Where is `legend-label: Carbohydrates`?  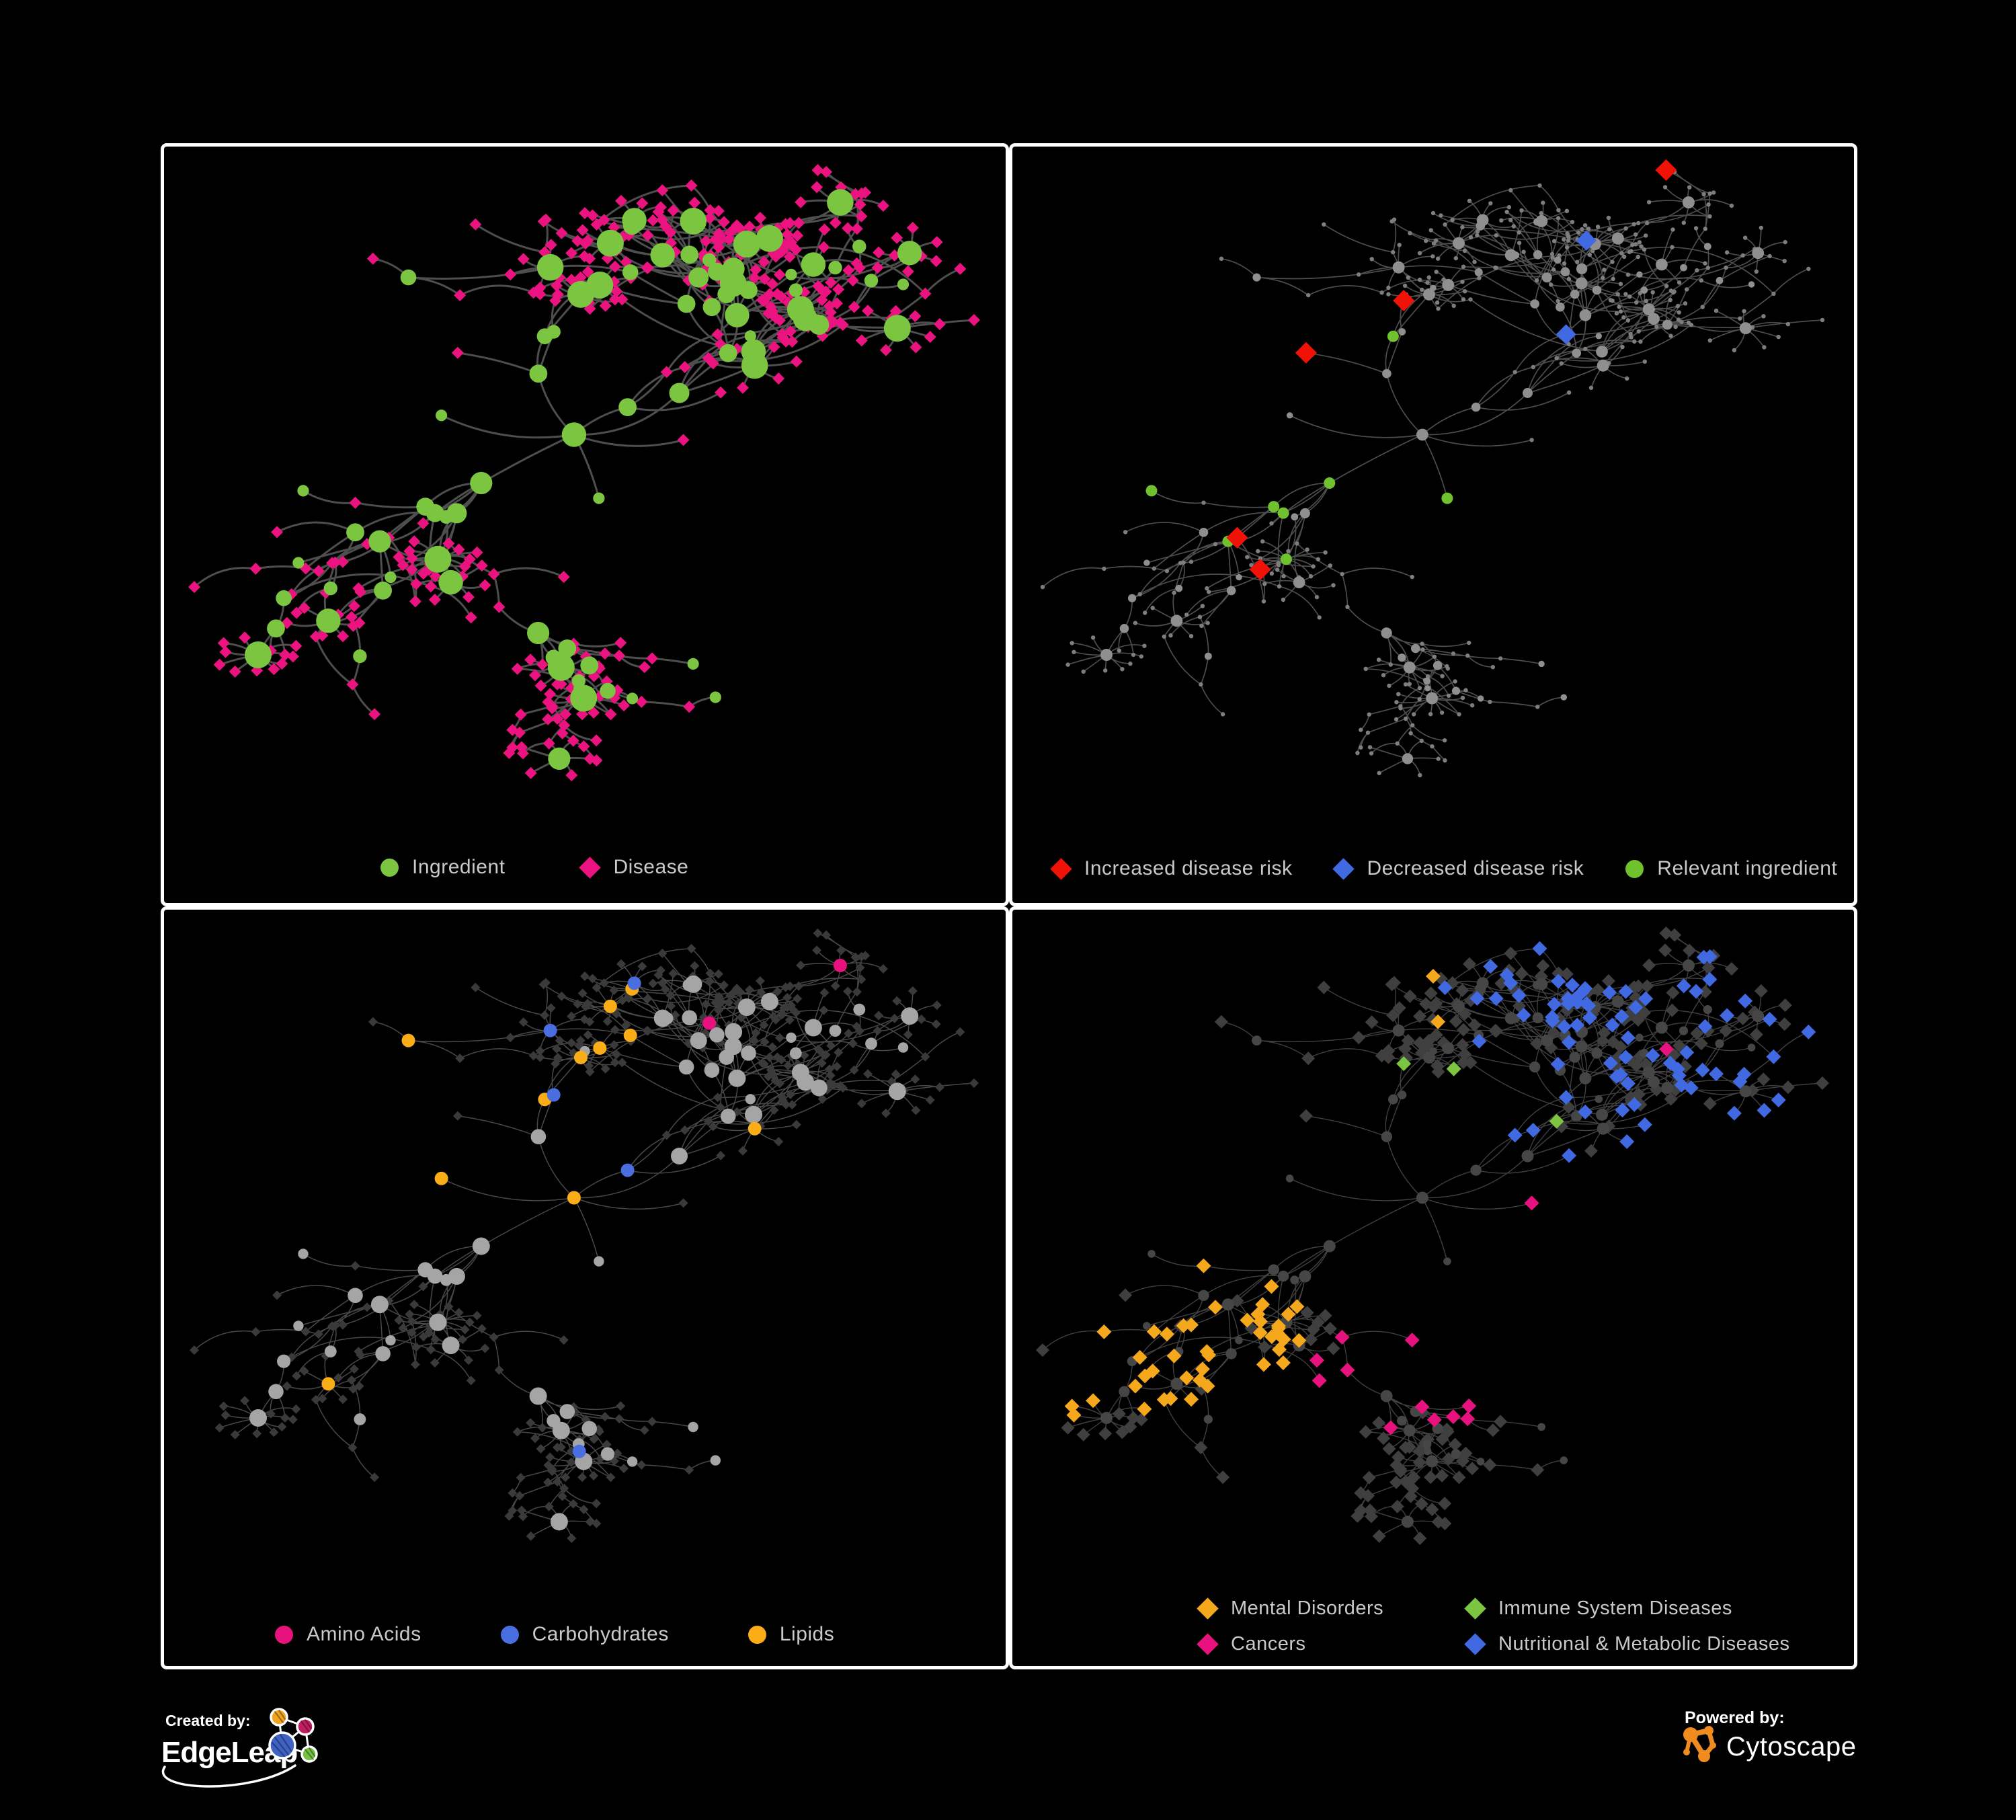 legend-label: Carbohydrates is located at coordinates (600, 1634).